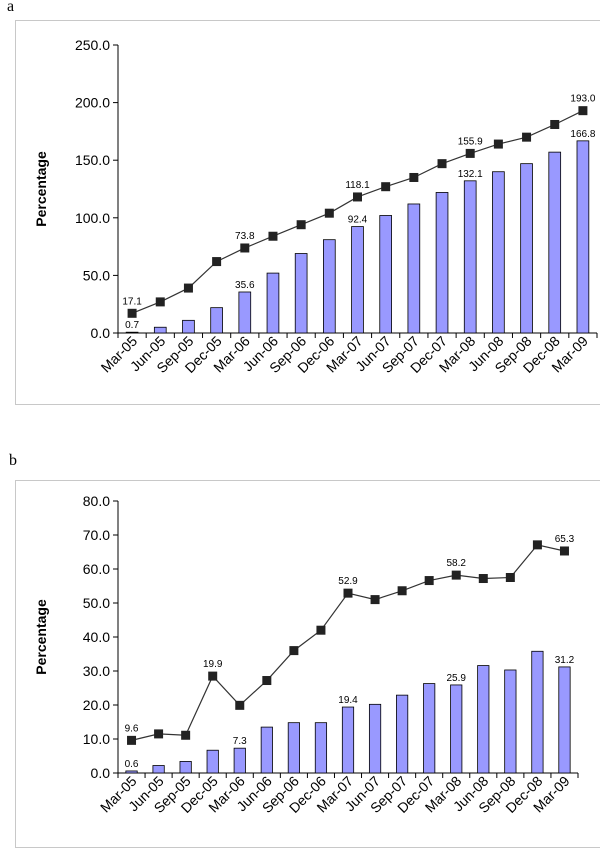 The height and width of the screenshot is (848, 600). What do you see at coordinates (96, 501) in the screenshot?
I see `y-tick-label: 80.0` at bounding box center [96, 501].